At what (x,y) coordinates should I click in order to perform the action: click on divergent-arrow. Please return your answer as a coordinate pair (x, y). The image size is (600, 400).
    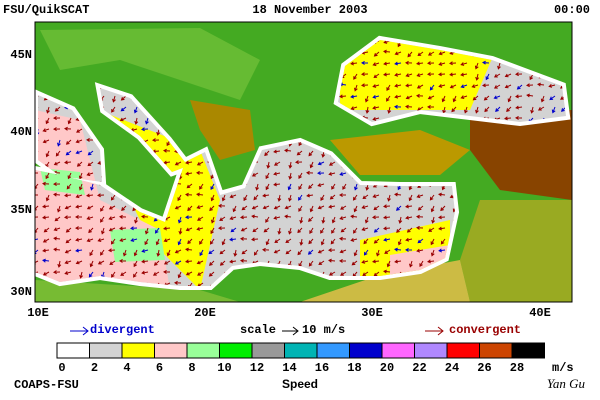
    Looking at the image, I should click on (79, 331).